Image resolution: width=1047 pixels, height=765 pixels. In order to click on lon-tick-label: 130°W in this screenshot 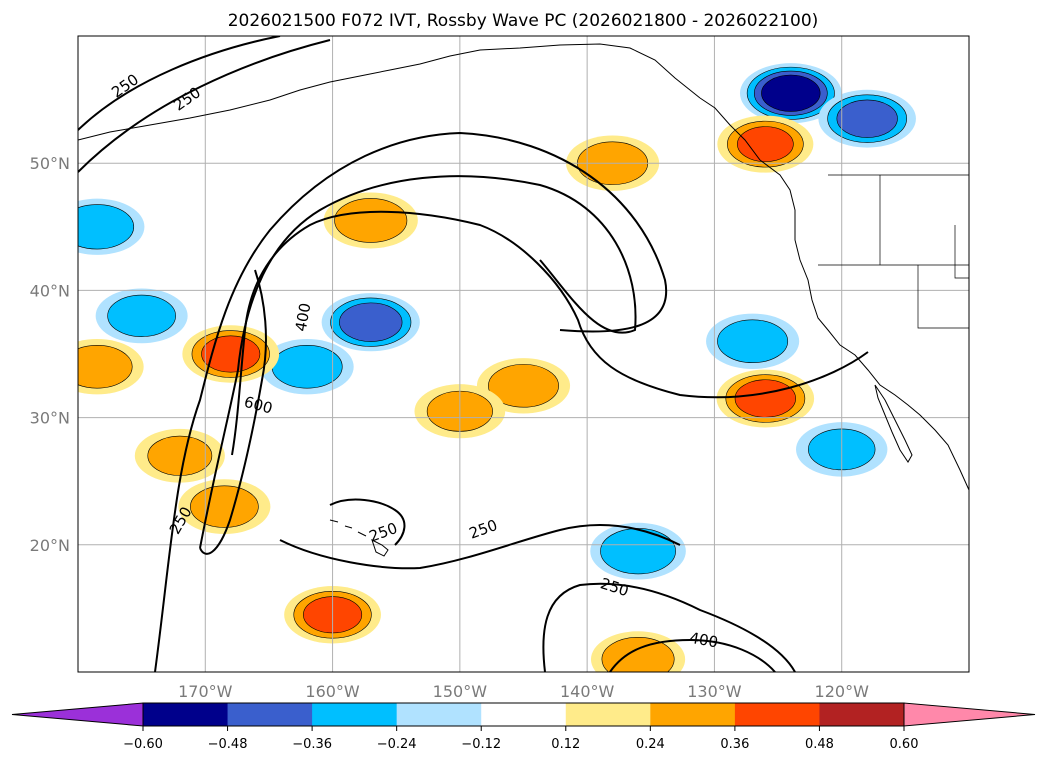, I will do `click(714, 691)`.